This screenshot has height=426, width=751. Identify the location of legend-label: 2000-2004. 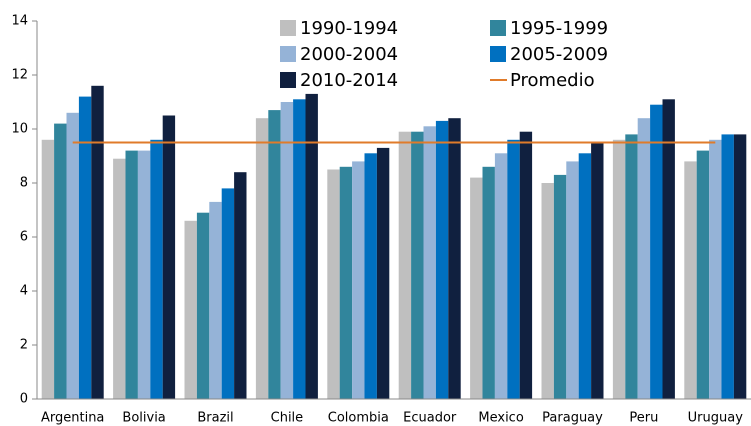
(349, 54).